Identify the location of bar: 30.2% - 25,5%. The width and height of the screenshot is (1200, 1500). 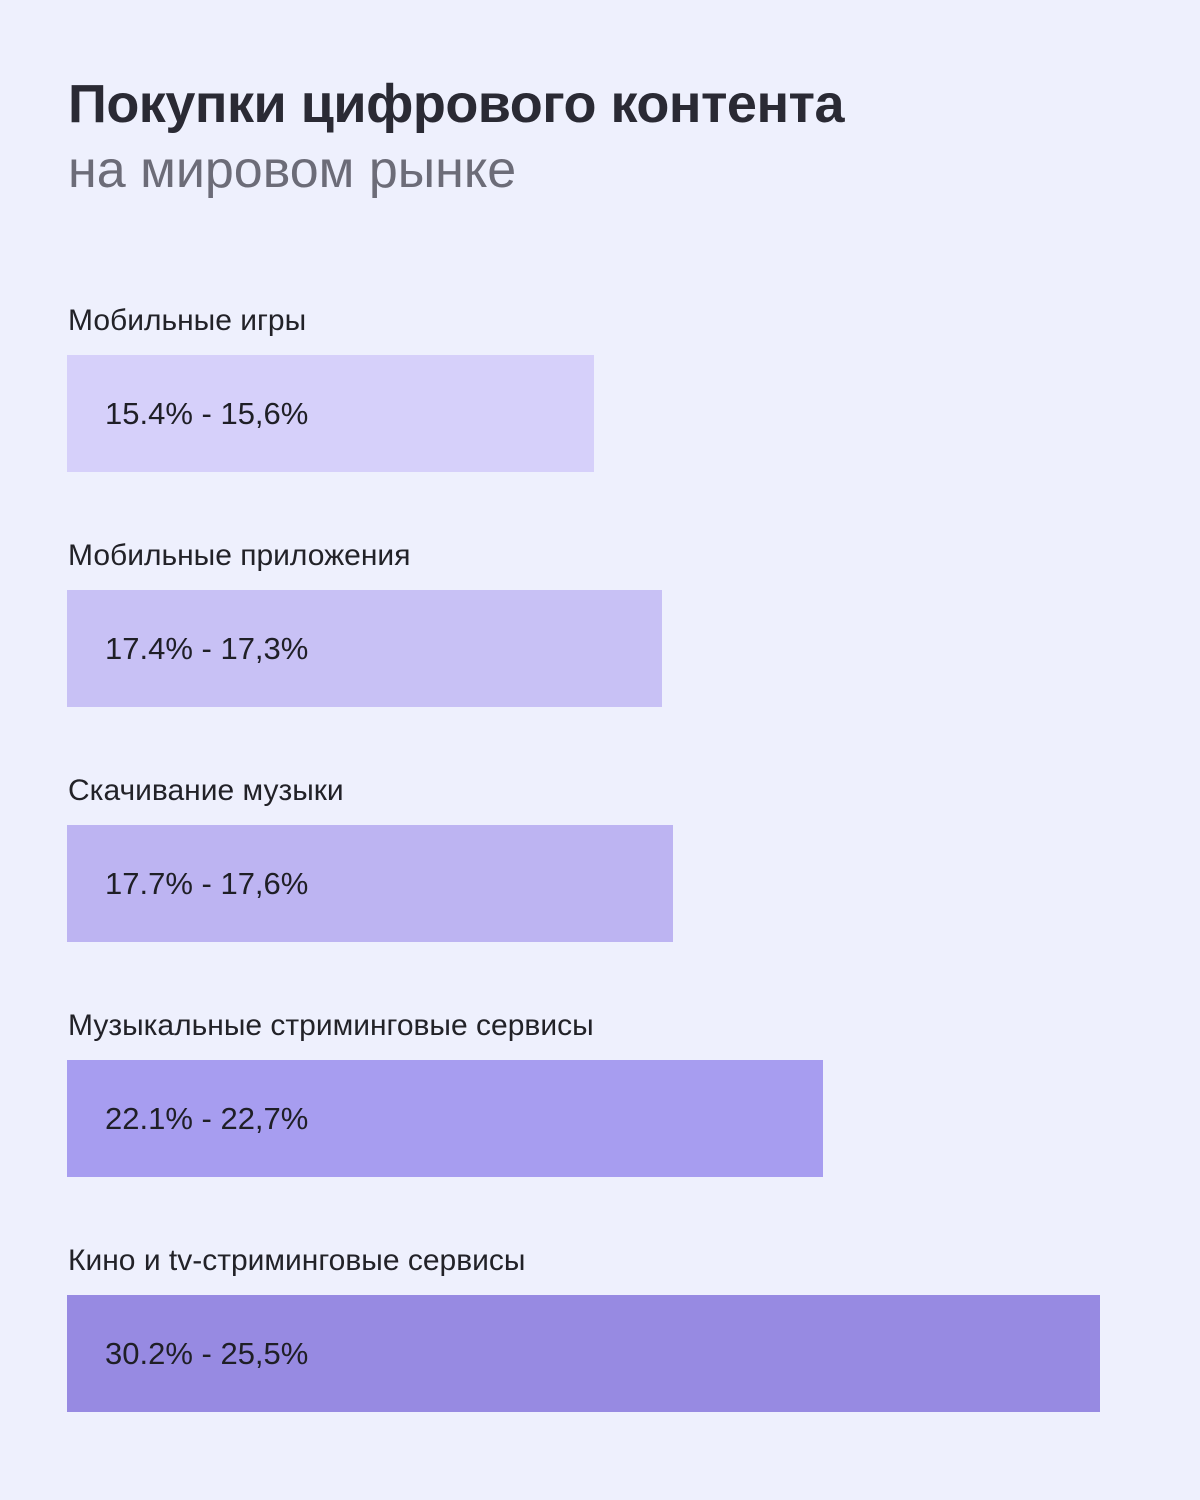
(583, 1353).